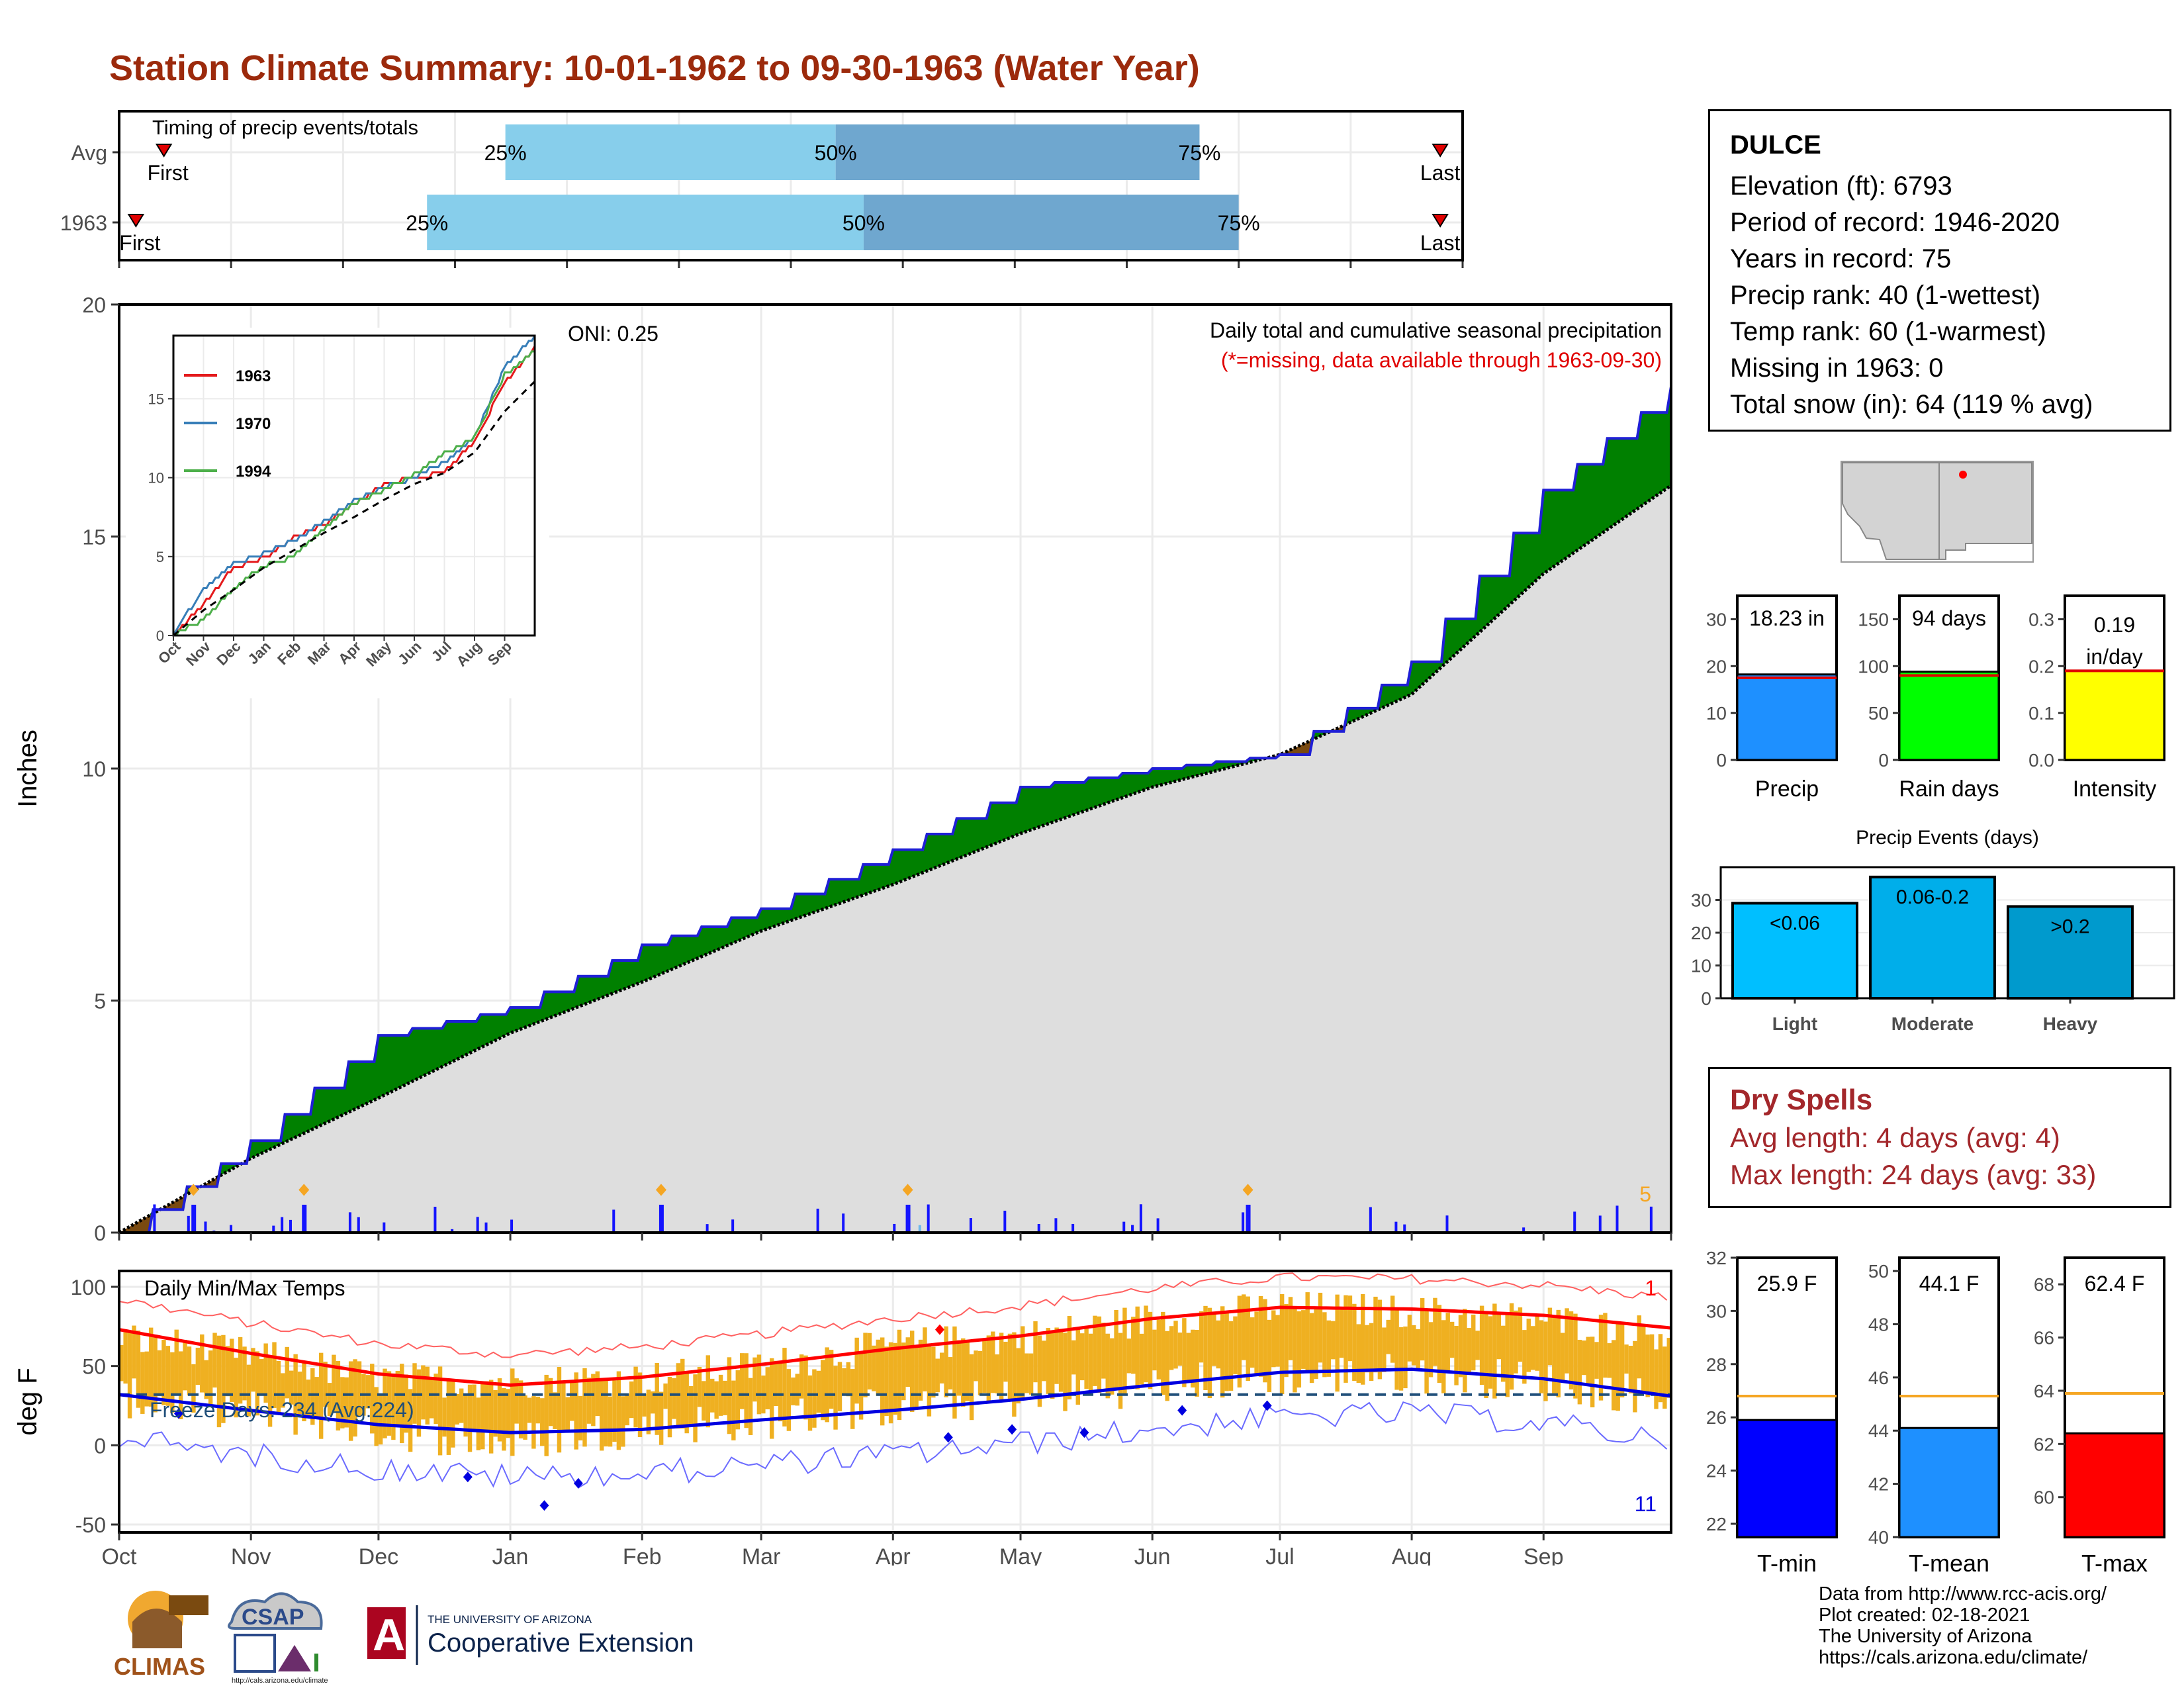  What do you see at coordinates (1716, 1311) in the screenshot?
I see `temp-summary-y-tick-label: 30` at bounding box center [1716, 1311].